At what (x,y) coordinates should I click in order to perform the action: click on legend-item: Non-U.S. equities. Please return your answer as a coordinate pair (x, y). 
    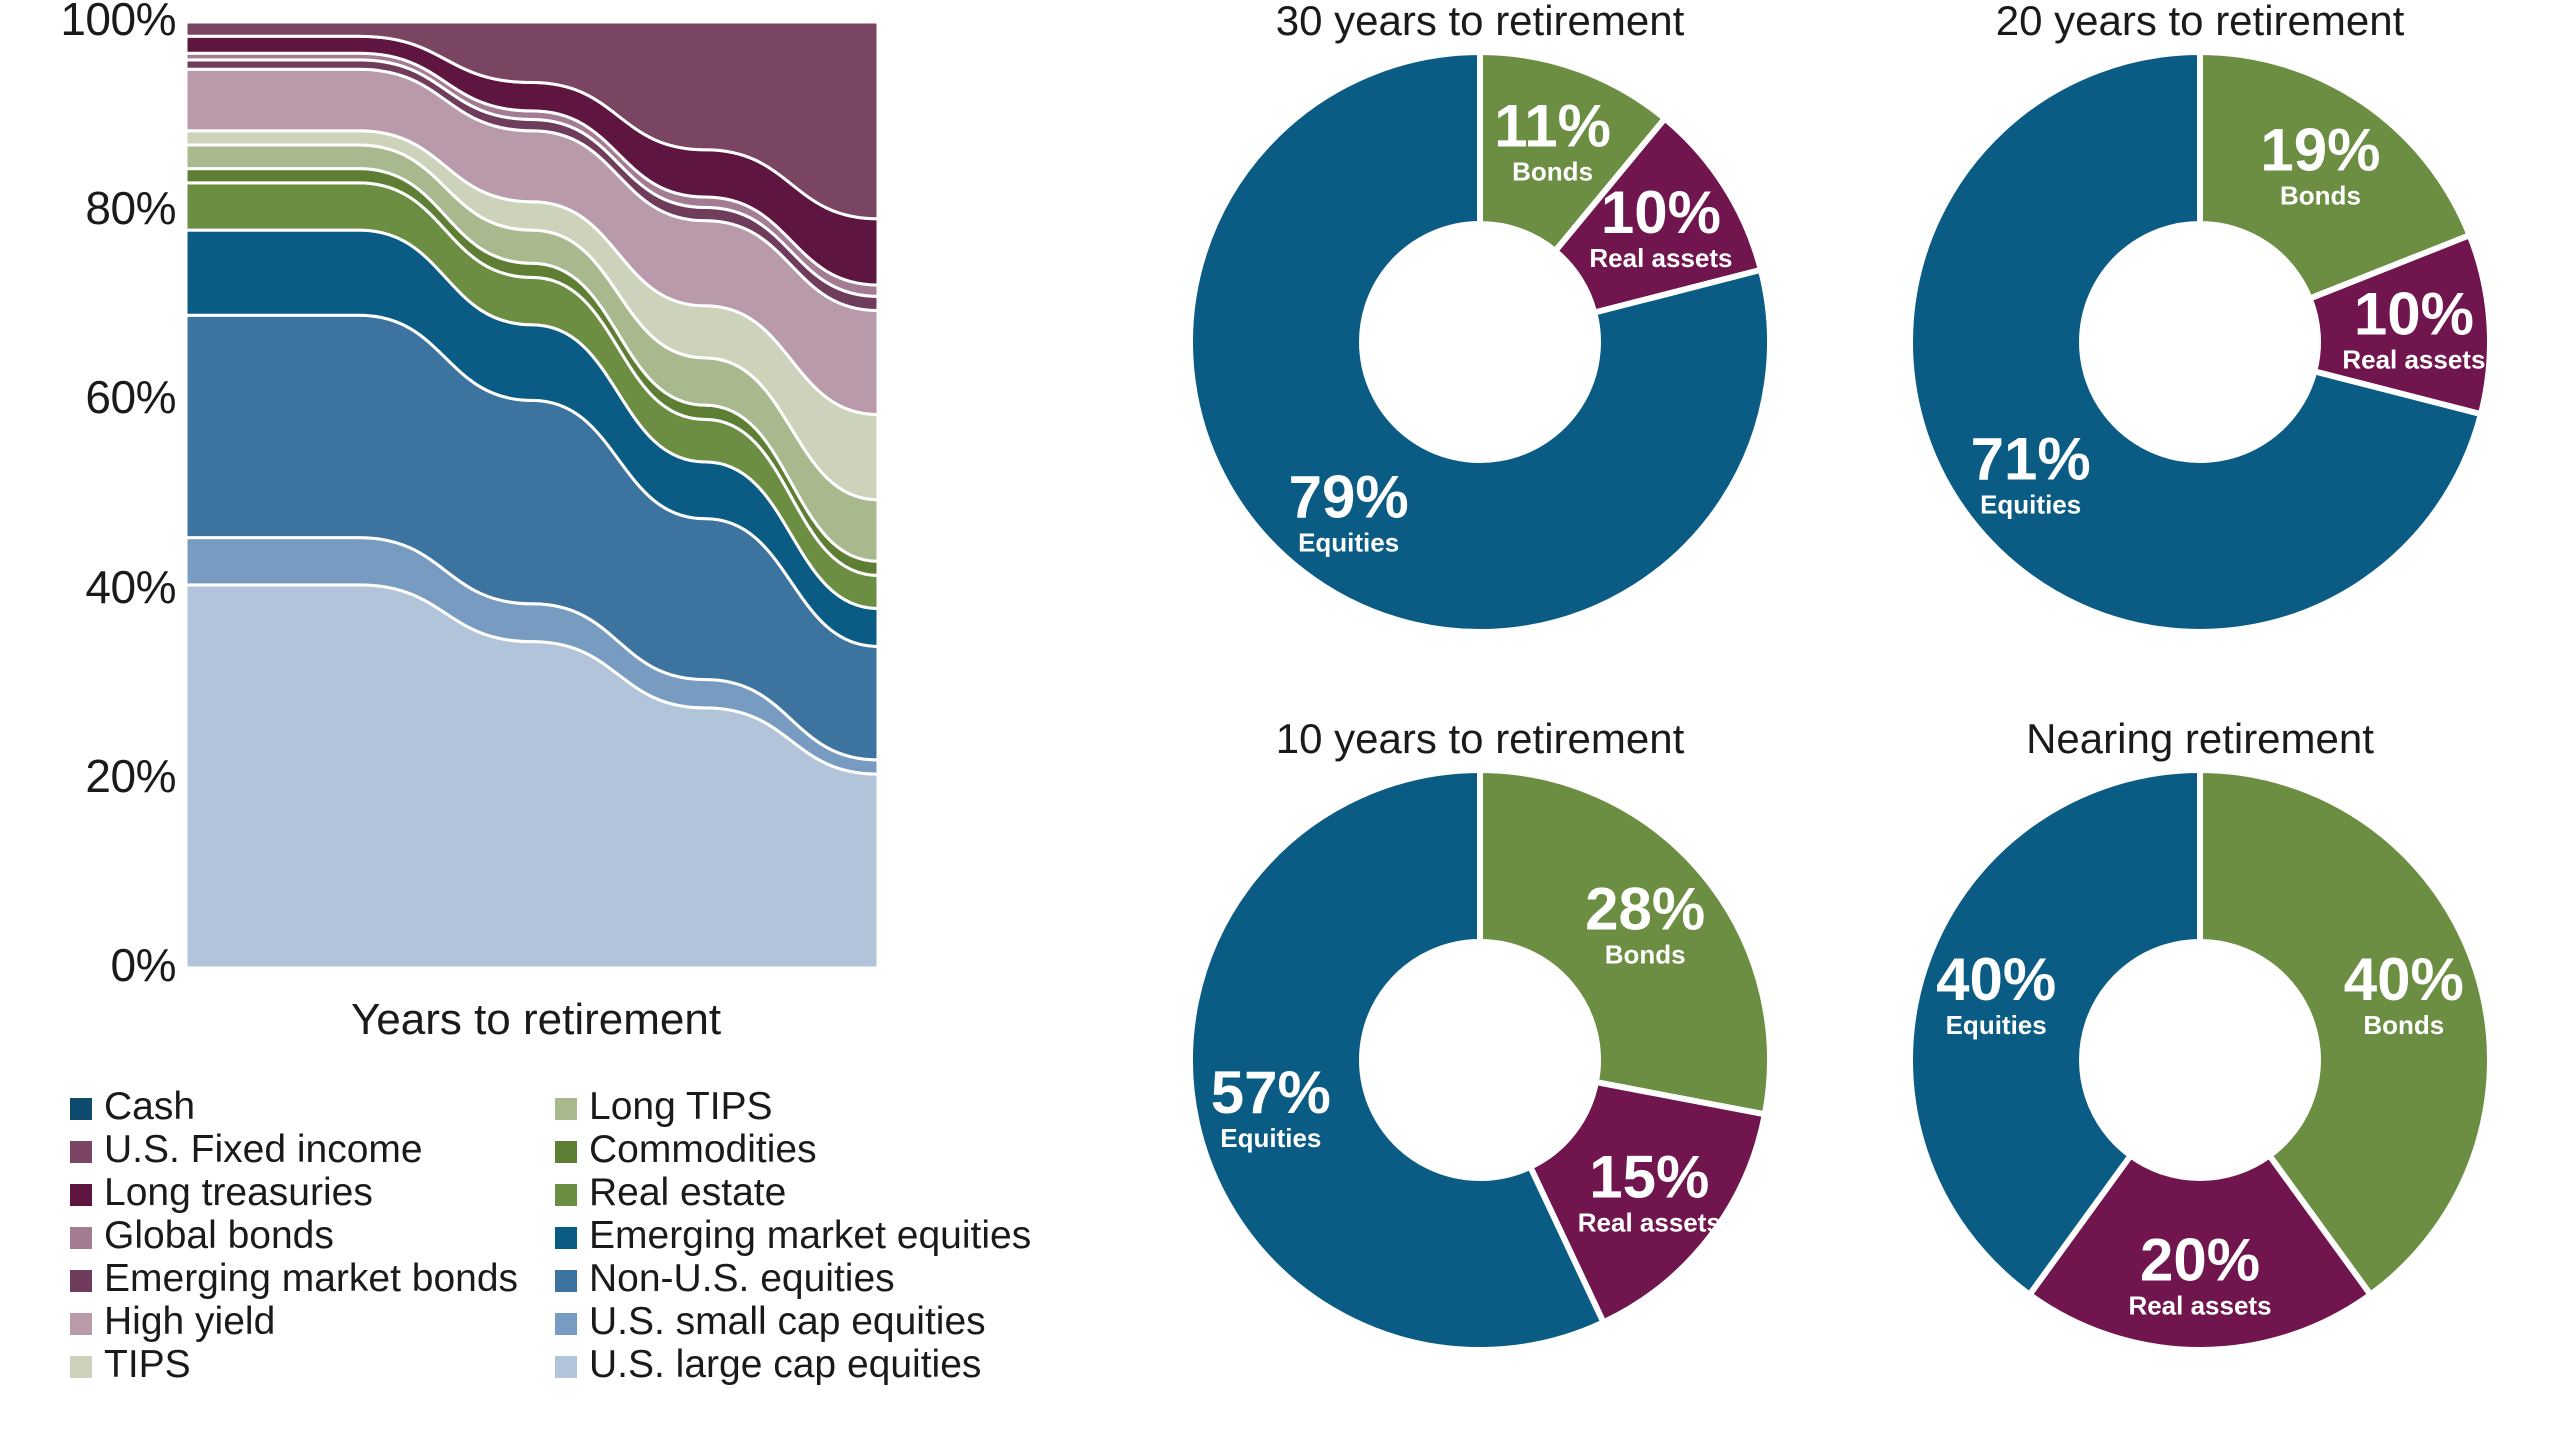
    Looking at the image, I should click on (815, 1278).